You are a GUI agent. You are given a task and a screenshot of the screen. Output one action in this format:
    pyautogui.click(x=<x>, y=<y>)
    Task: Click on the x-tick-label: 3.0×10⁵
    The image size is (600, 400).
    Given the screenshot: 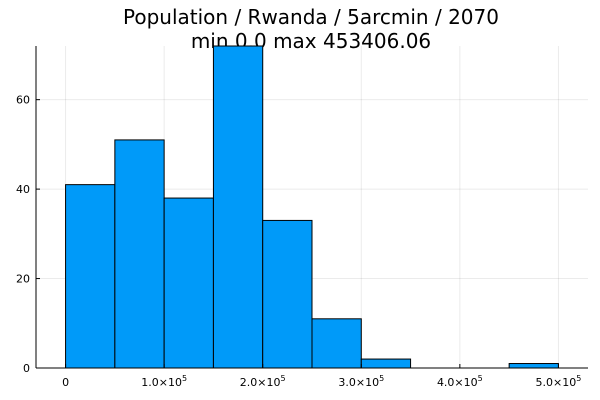 What is the action you would take?
    pyautogui.click(x=361, y=381)
    